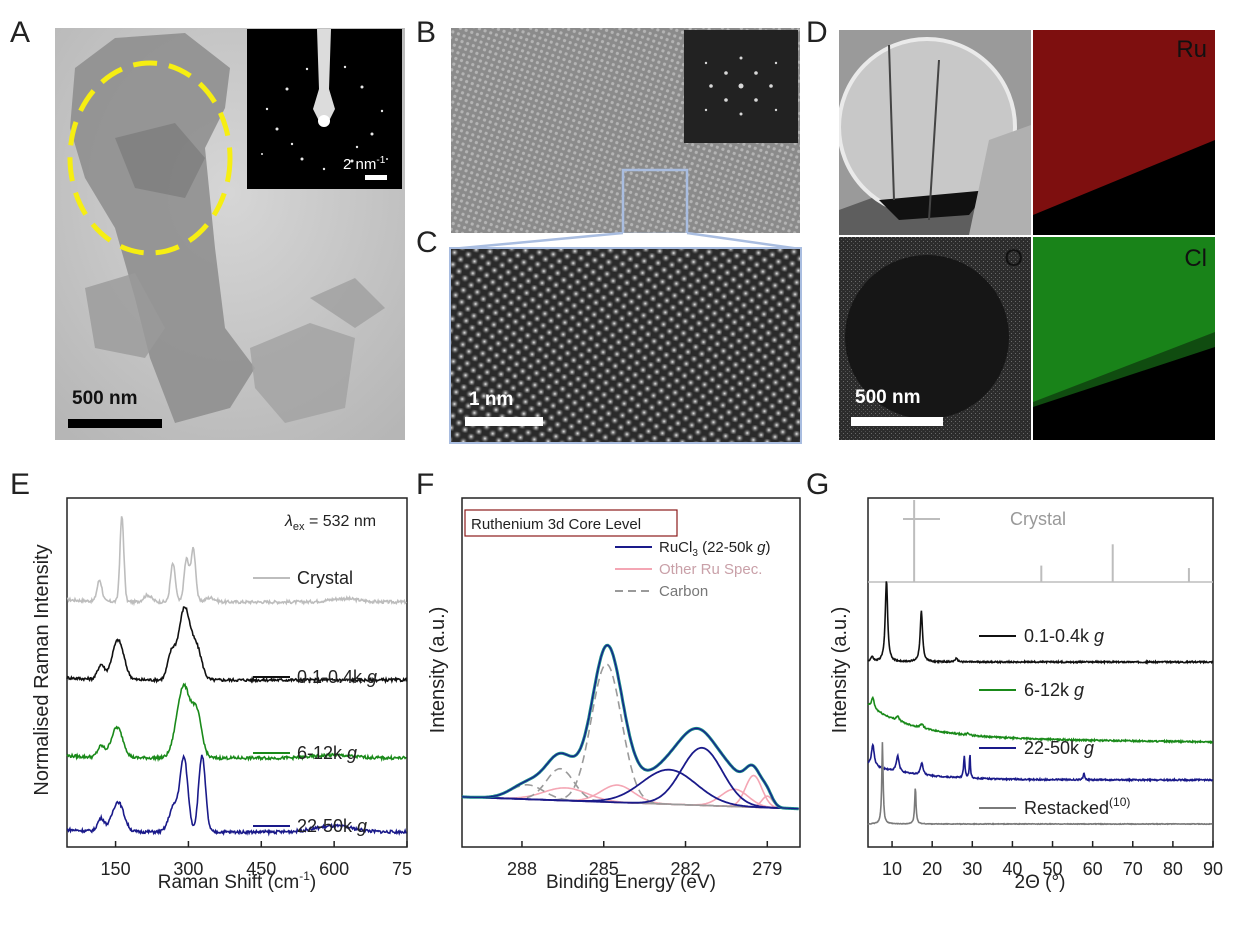 The image size is (1235, 926). Describe the element at coordinates (105, 398) in the screenshot. I see `scale-label-a: 500 nm` at that location.